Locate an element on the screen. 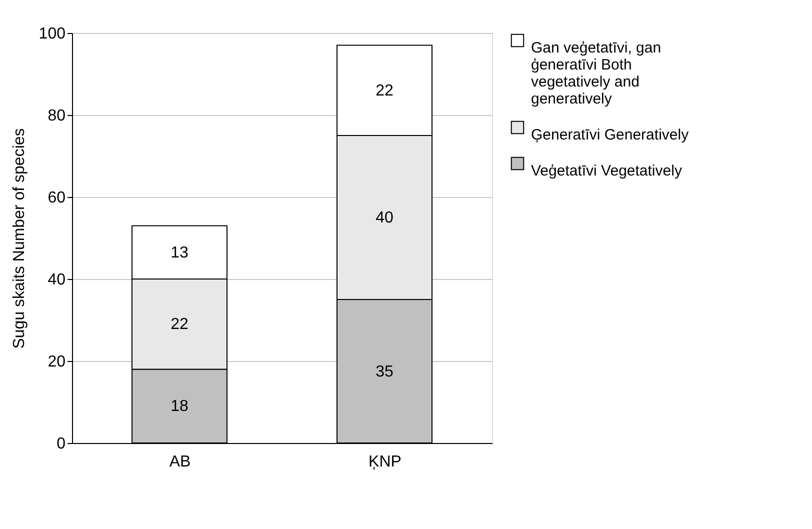  data-label: 40 is located at coordinates (385, 218).